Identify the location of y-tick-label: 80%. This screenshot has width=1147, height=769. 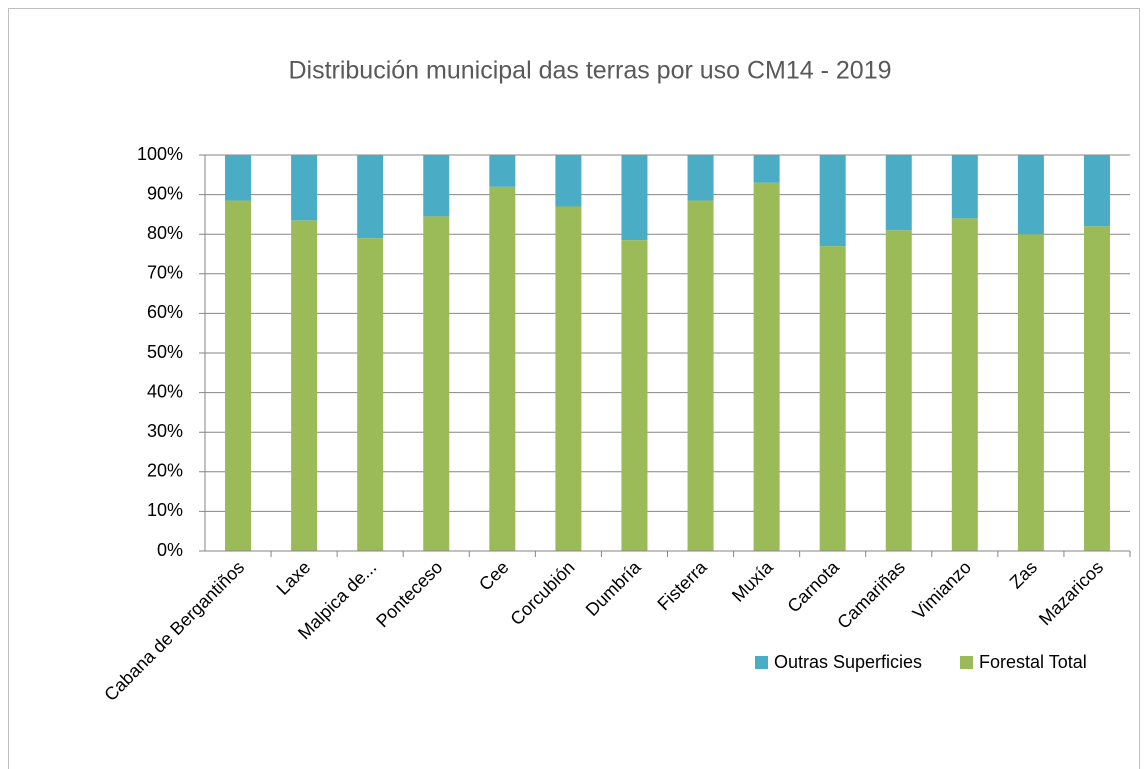
(165, 233).